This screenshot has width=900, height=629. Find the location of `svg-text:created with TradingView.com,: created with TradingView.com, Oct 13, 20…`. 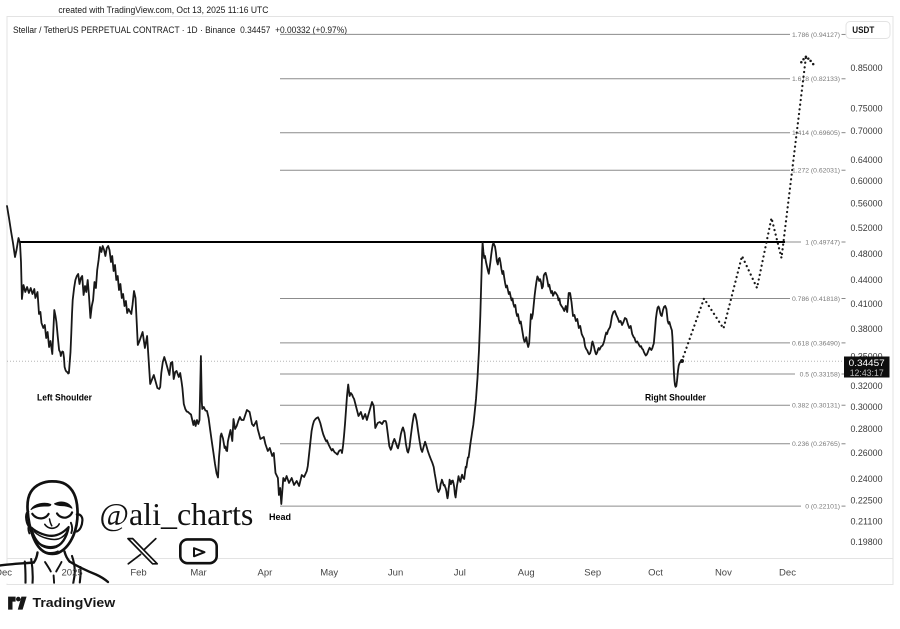

svg-text:created with TradingView.com,: created with TradingView.com, Oct 13, 20… is located at coordinates (163, 10).